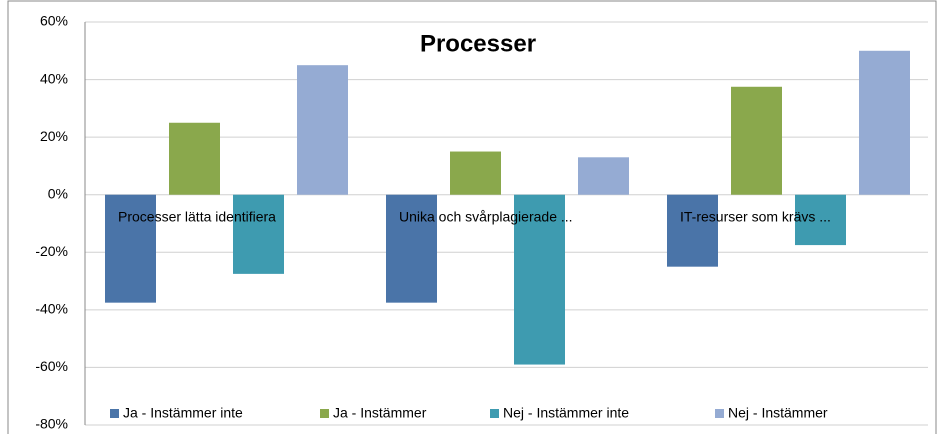 This screenshot has width=938, height=434. I want to click on y-tick-label: 40%, so click(54, 78).